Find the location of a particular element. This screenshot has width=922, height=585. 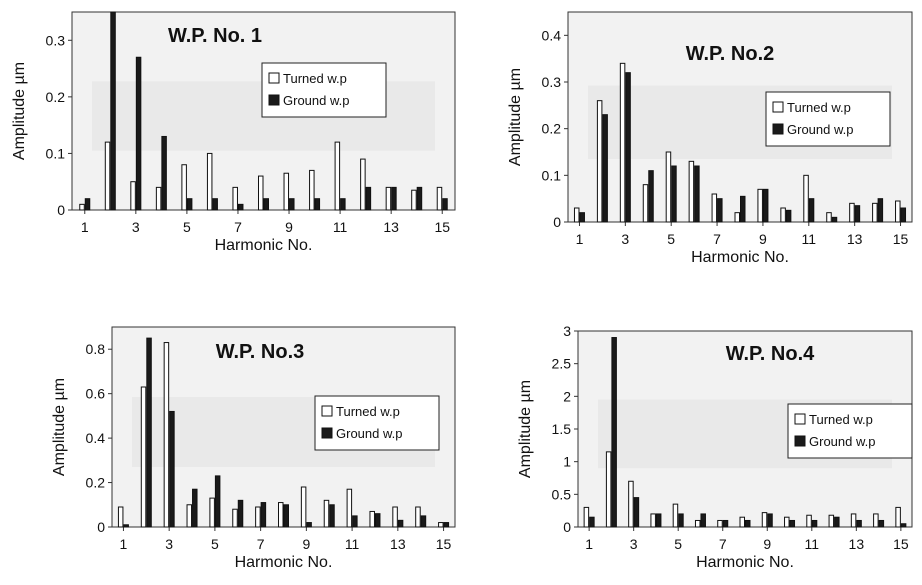

y-tick-label: 3 is located at coordinates (567, 331).